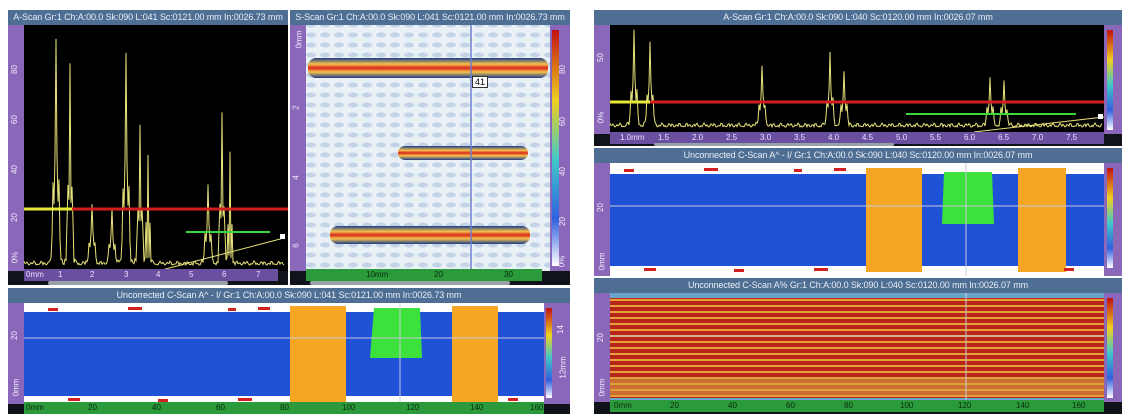 The width and height of the screenshot is (1122, 416). I want to click on right-ascan-amp-ruler: 50 0%, so click(602, 79).